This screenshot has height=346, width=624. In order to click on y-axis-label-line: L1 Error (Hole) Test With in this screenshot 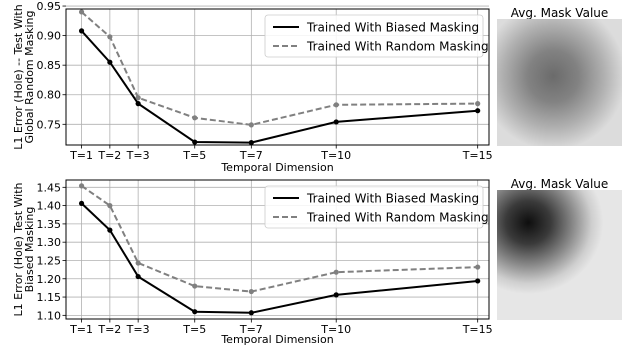, I will do `click(18, 249)`.